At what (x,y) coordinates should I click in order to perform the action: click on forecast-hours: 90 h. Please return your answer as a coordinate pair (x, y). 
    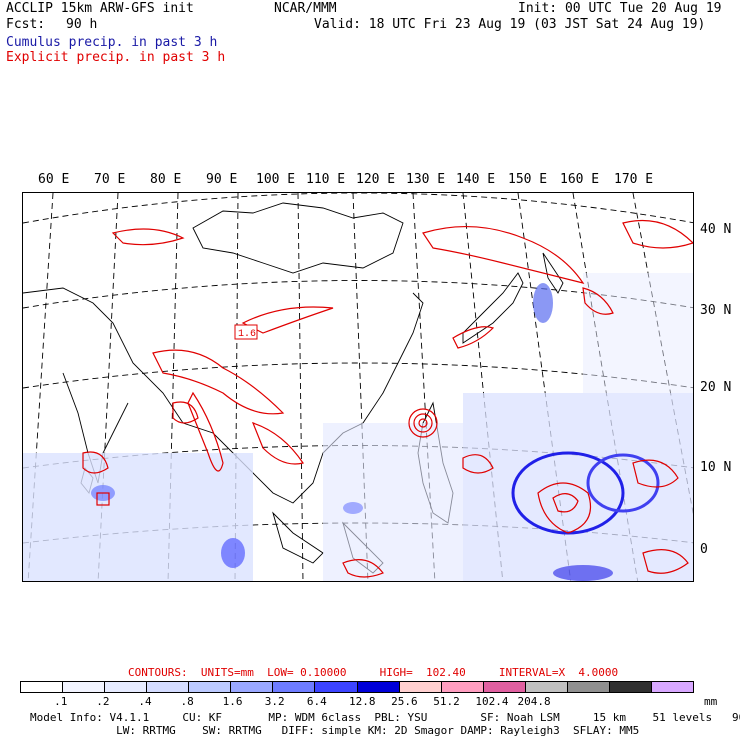
    Looking at the image, I should click on (82, 24).